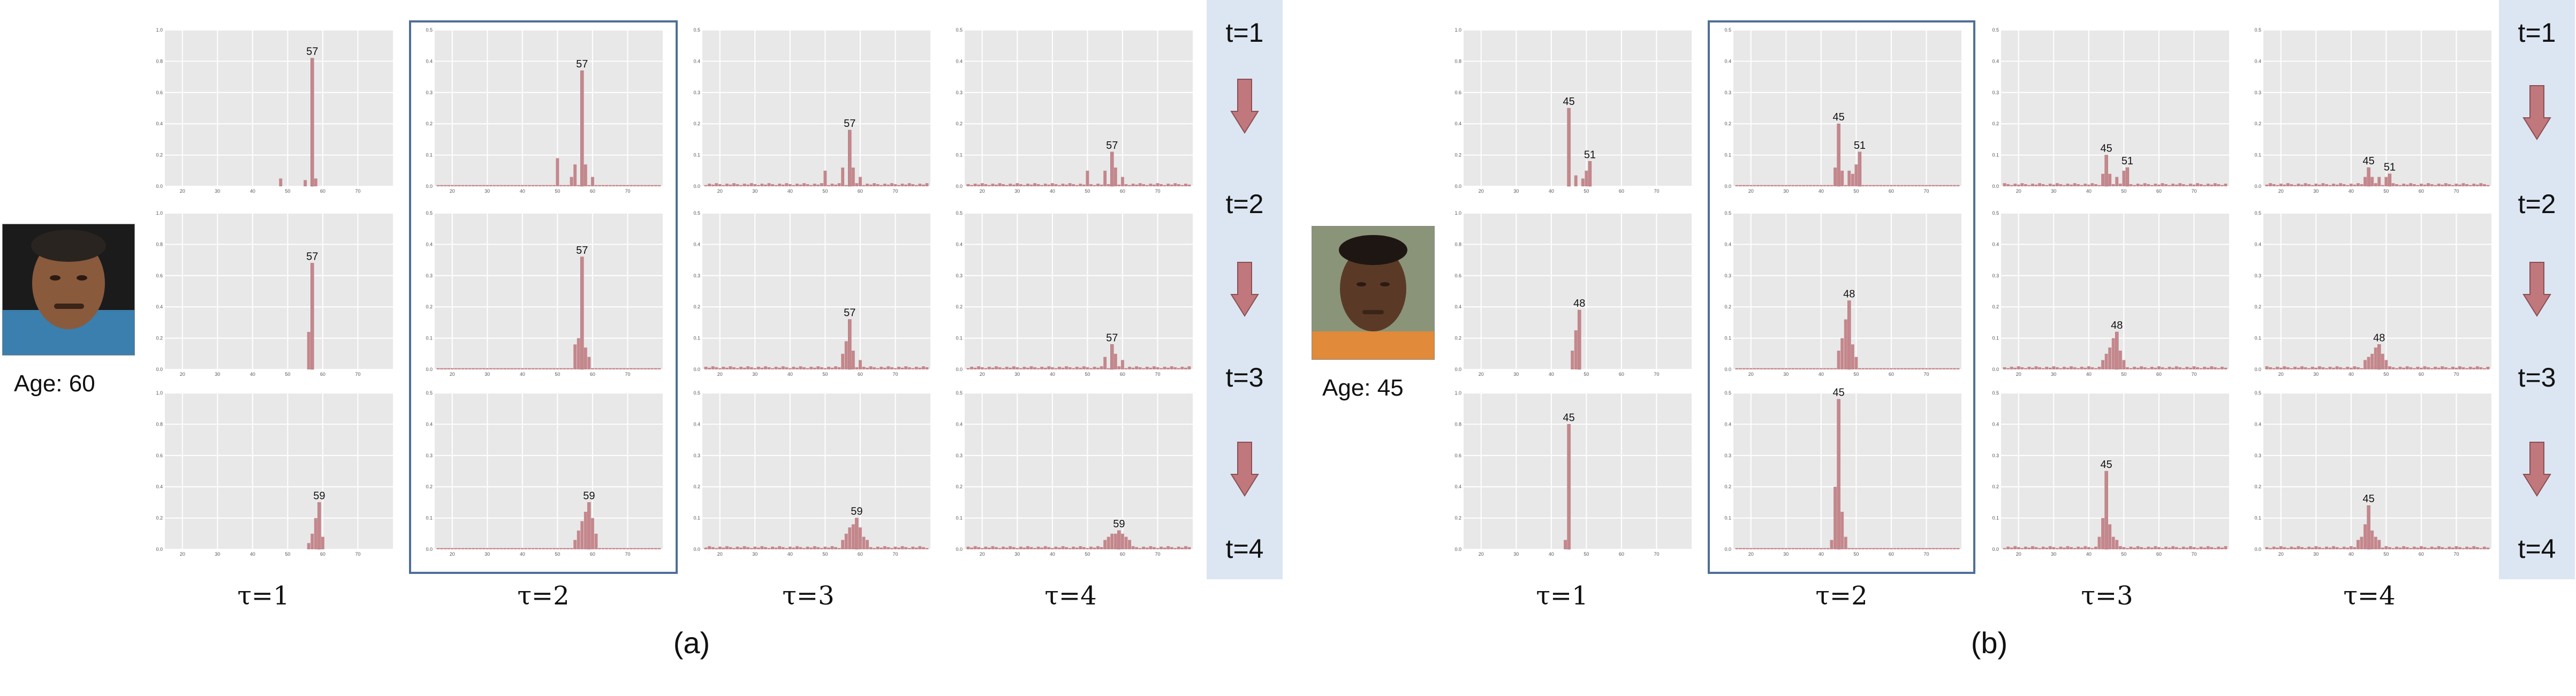  Describe the element at coordinates (1373, 292) in the screenshot. I see `face-photo-b-drawing` at that location.